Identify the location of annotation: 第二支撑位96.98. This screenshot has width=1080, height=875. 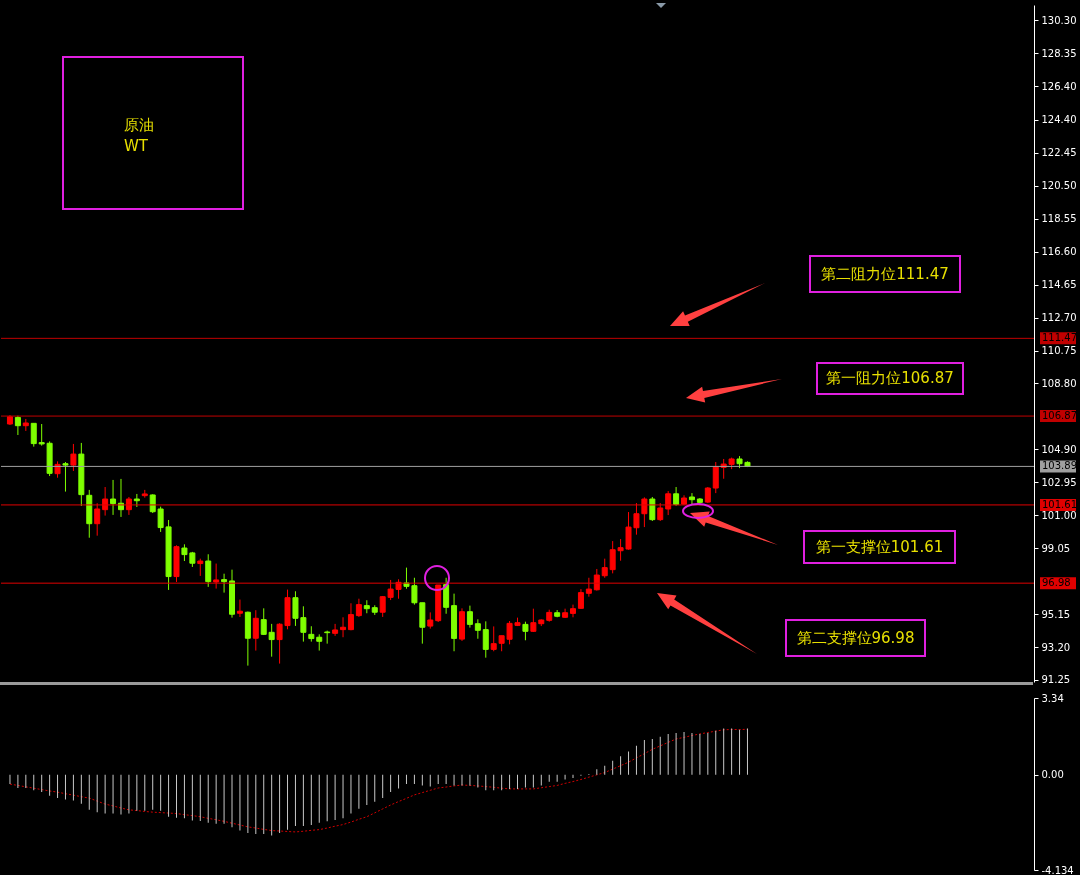
(855, 638).